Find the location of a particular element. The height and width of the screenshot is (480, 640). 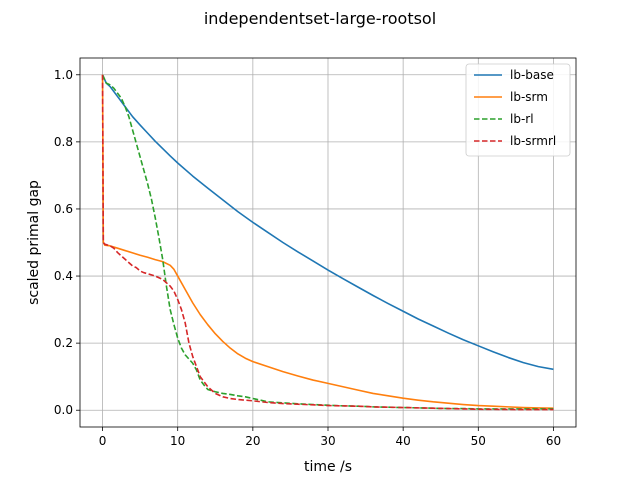

y-tick-label: 0.0 is located at coordinates (63, 410).